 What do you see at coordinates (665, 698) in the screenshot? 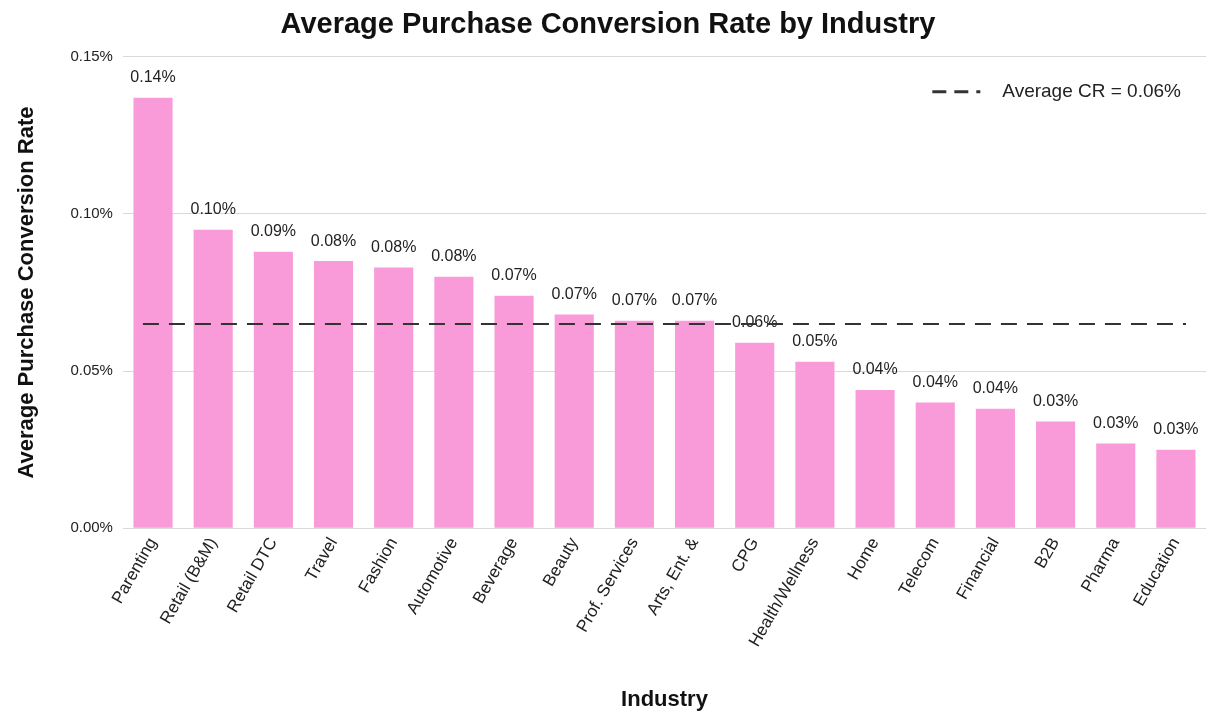
I see `x-axis-title: Industry` at bounding box center [665, 698].